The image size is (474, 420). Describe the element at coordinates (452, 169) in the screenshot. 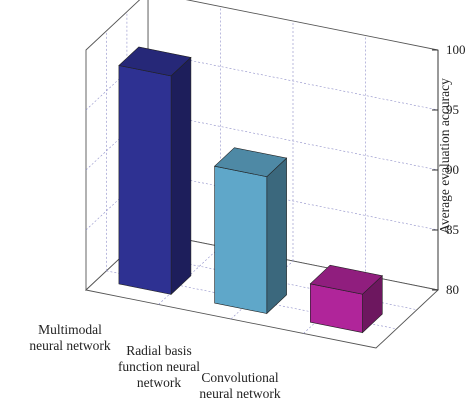

I see `y-tick-label: 90` at that location.